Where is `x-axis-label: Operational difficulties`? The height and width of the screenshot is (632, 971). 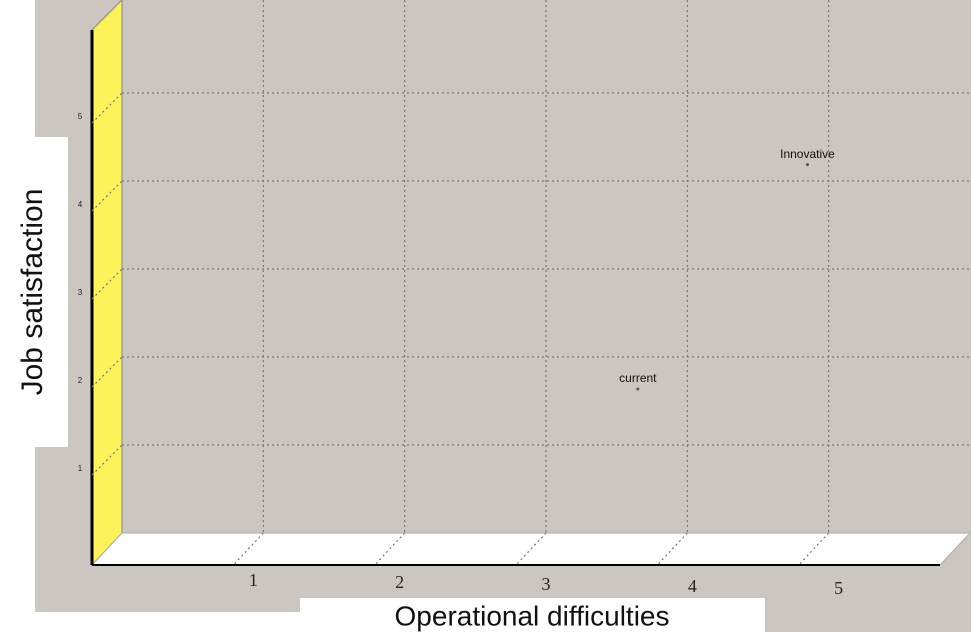
x-axis-label: Operational difficulties is located at coordinates (532, 615).